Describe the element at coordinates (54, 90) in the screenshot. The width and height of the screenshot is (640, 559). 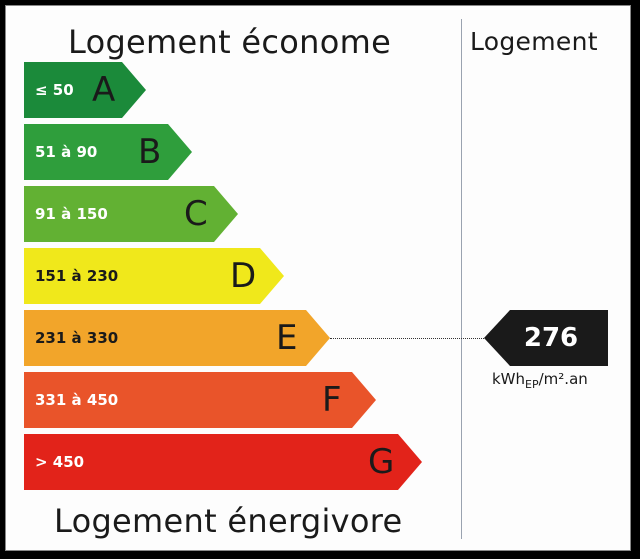
I see `energy-class-range: ≤ 50` at that location.